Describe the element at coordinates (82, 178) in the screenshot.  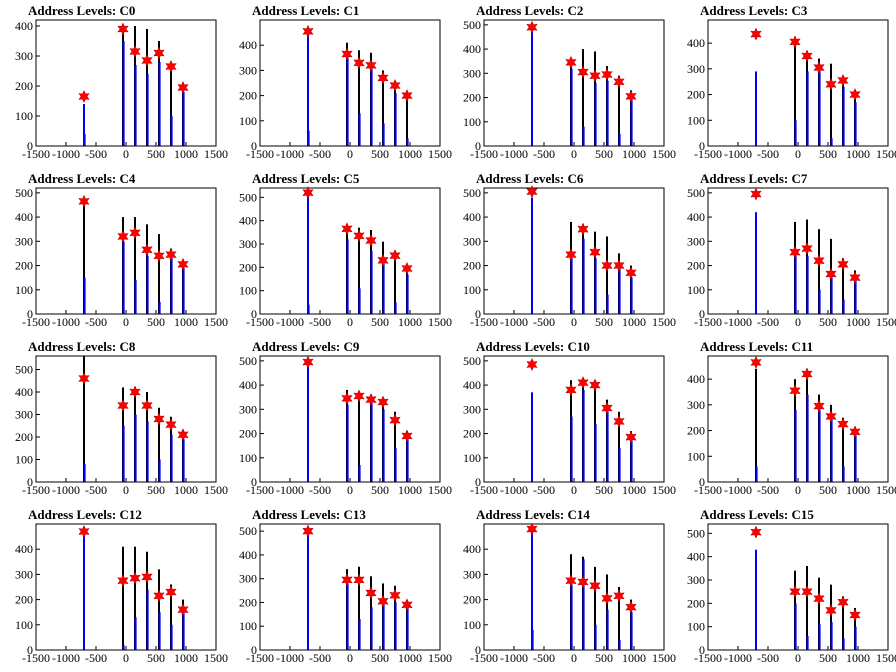
I see `chart-title: Address Levels: C4` at that location.